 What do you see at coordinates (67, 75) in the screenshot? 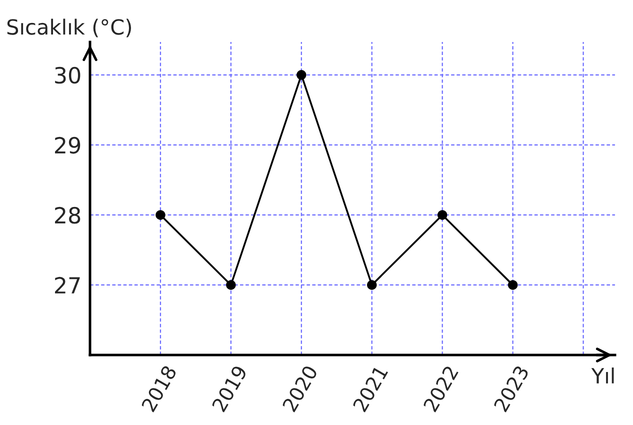
I see `y-tick-label: 30` at bounding box center [67, 75].